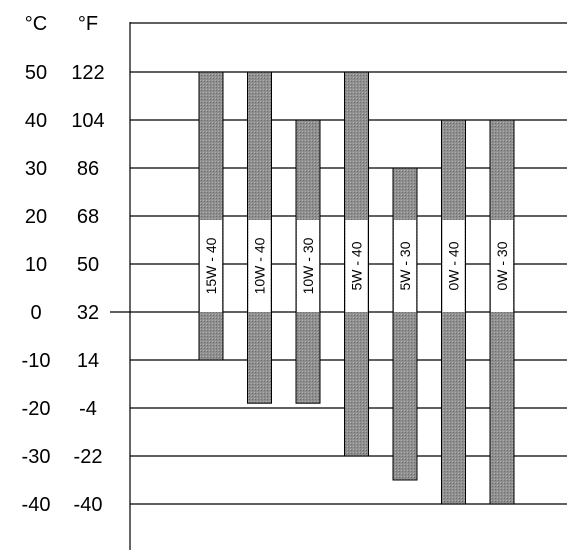 The height and width of the screenshot is (550, 567). I want to click on y-tick-label-celsius: 40, so click(36, 121).